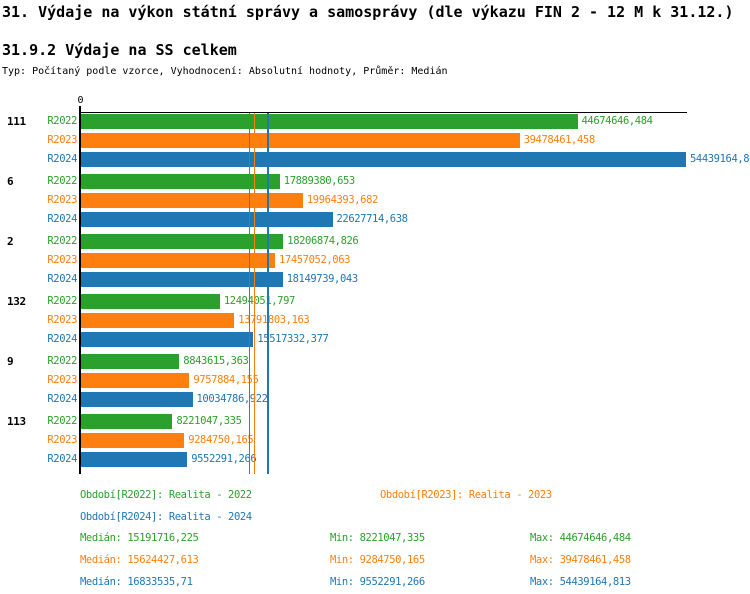 The height and width of the screenshot is (594, 750). What do you see at coordinates (375, 459) in the screenshot?
I see `bar-row: R2024 9552291,266` at bounding box center [375, 459].